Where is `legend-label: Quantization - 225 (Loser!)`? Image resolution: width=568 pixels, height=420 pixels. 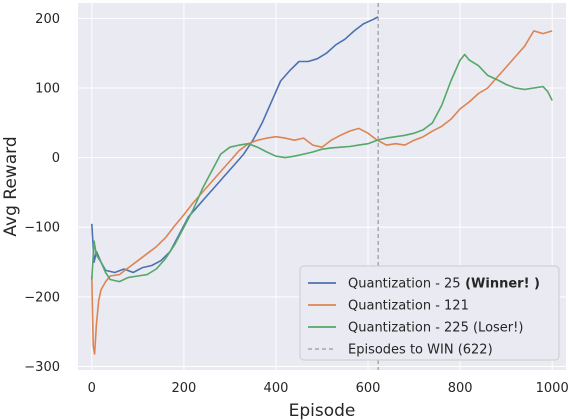
legend-label: Quantization - 225 (Loser!) is located at coordinates (435, 328).